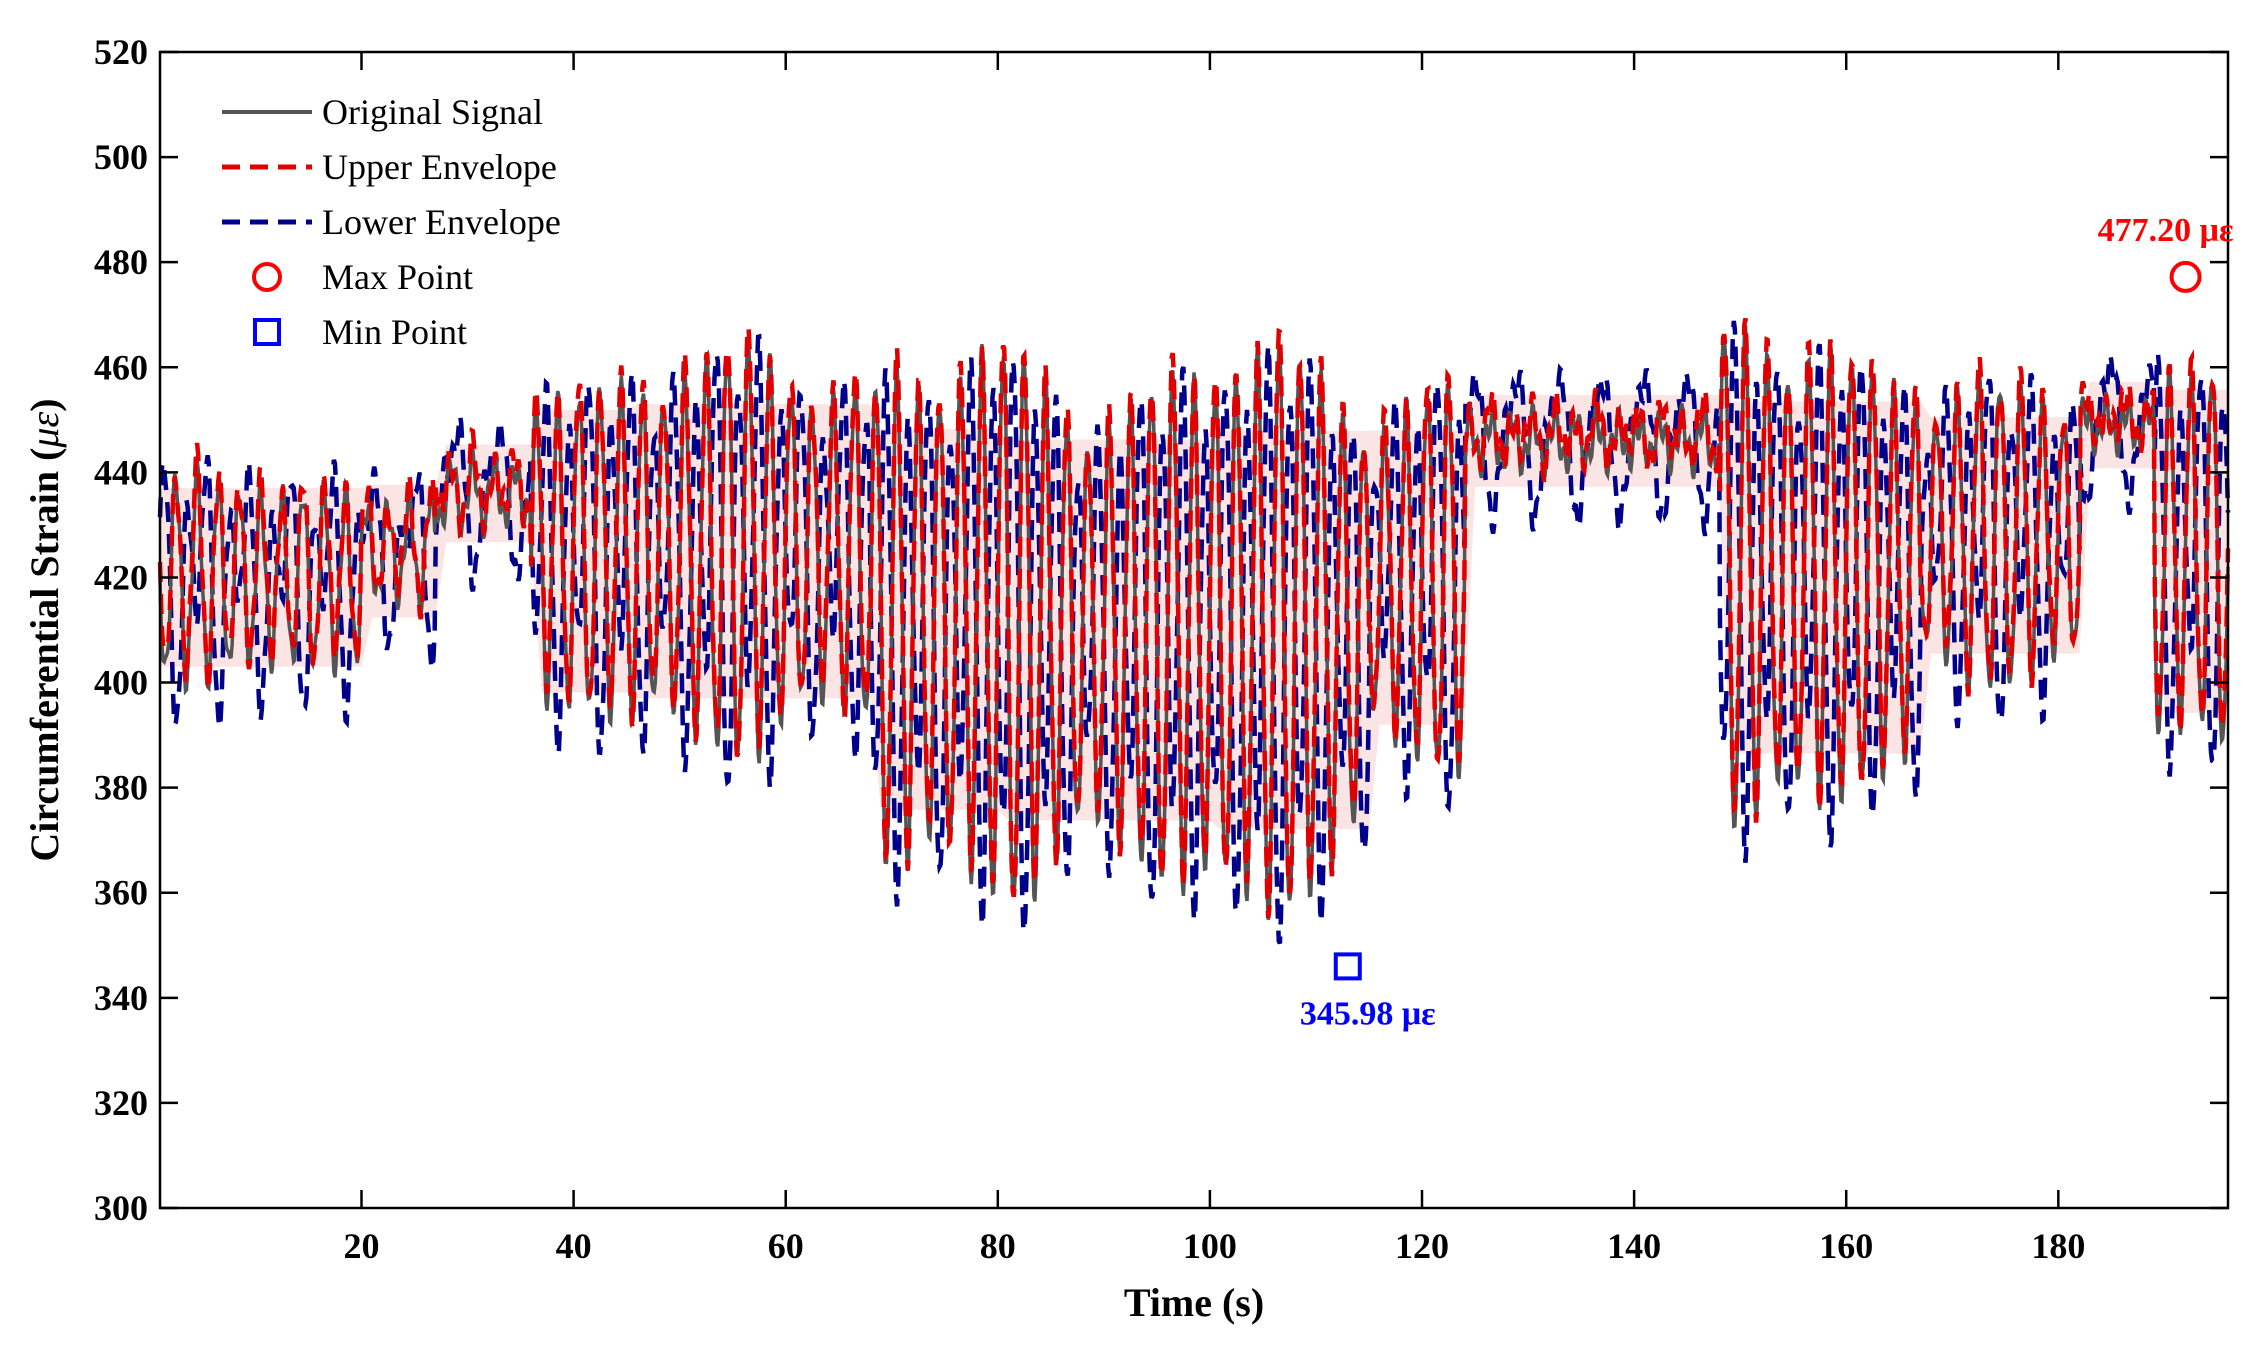  Describe the element at coordinates (121, 893) in the screenshot. I see `y-tick-label: 360` at that location.